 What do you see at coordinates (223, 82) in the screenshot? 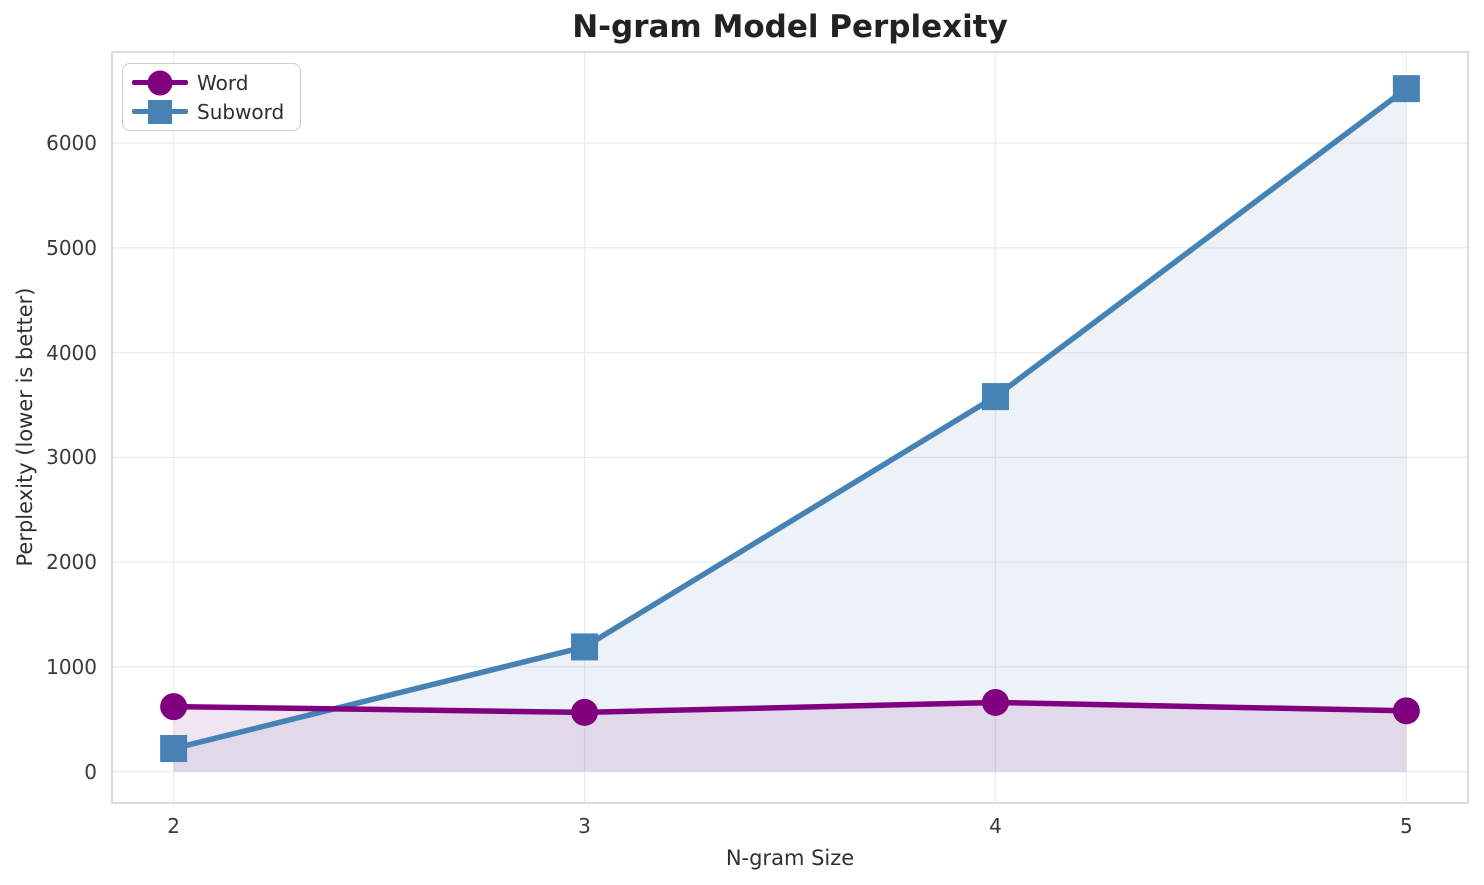
I see `legend-label-word: Word` at bounding box center [223, 82].